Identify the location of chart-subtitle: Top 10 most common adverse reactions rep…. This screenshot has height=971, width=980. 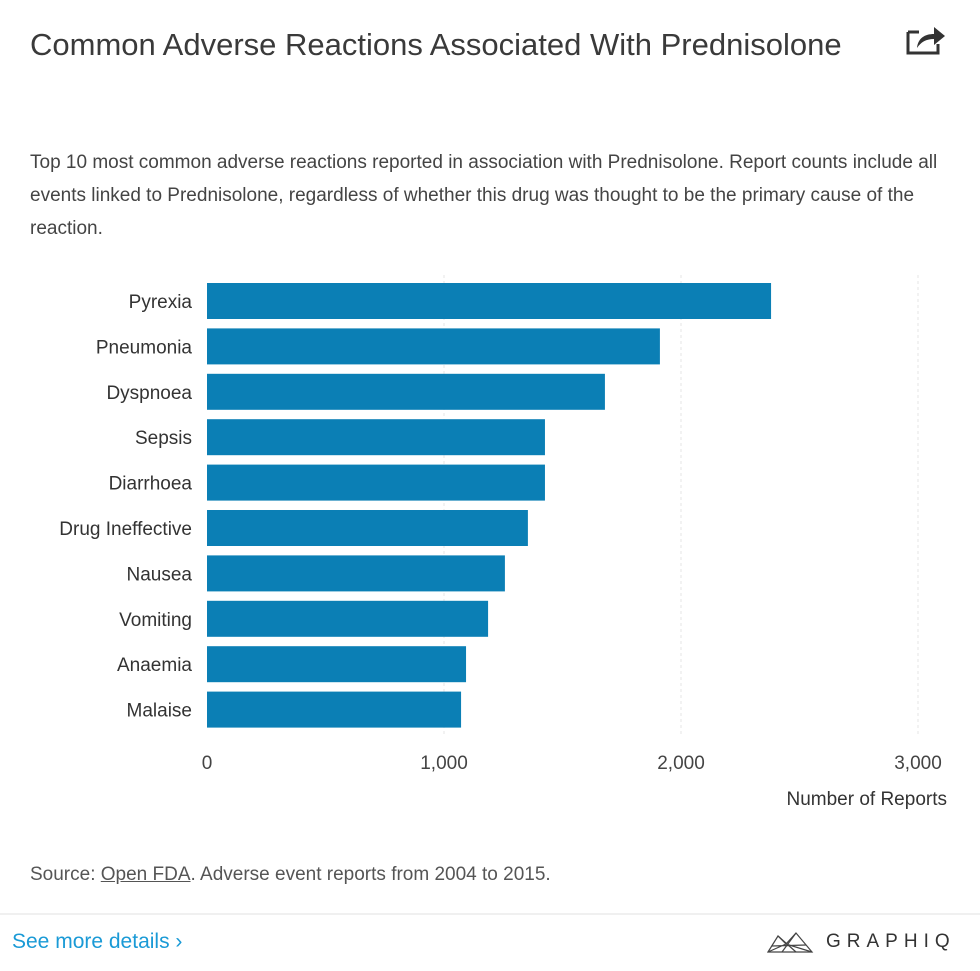
(484, 195).